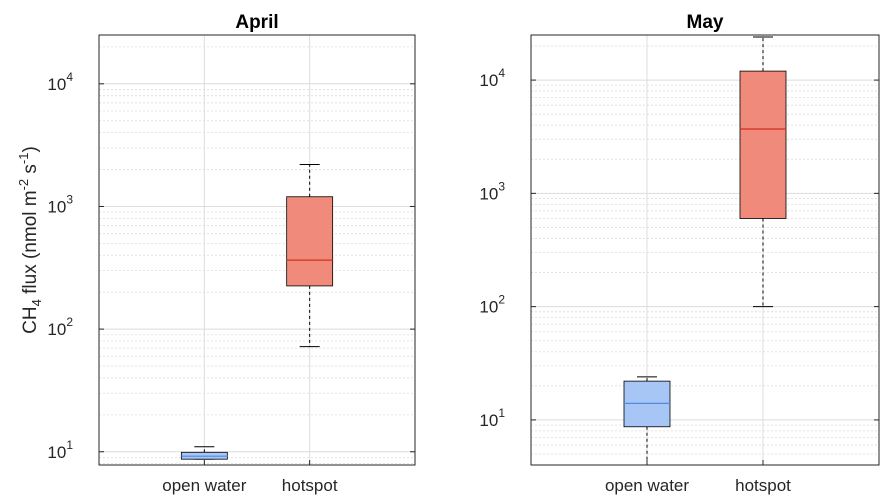 The image size is (881, 501). What do you see at coordinates (30, 149) in the screenshot?
I see `y-axis-label-suffix: )` at bounding box center [30, 149].